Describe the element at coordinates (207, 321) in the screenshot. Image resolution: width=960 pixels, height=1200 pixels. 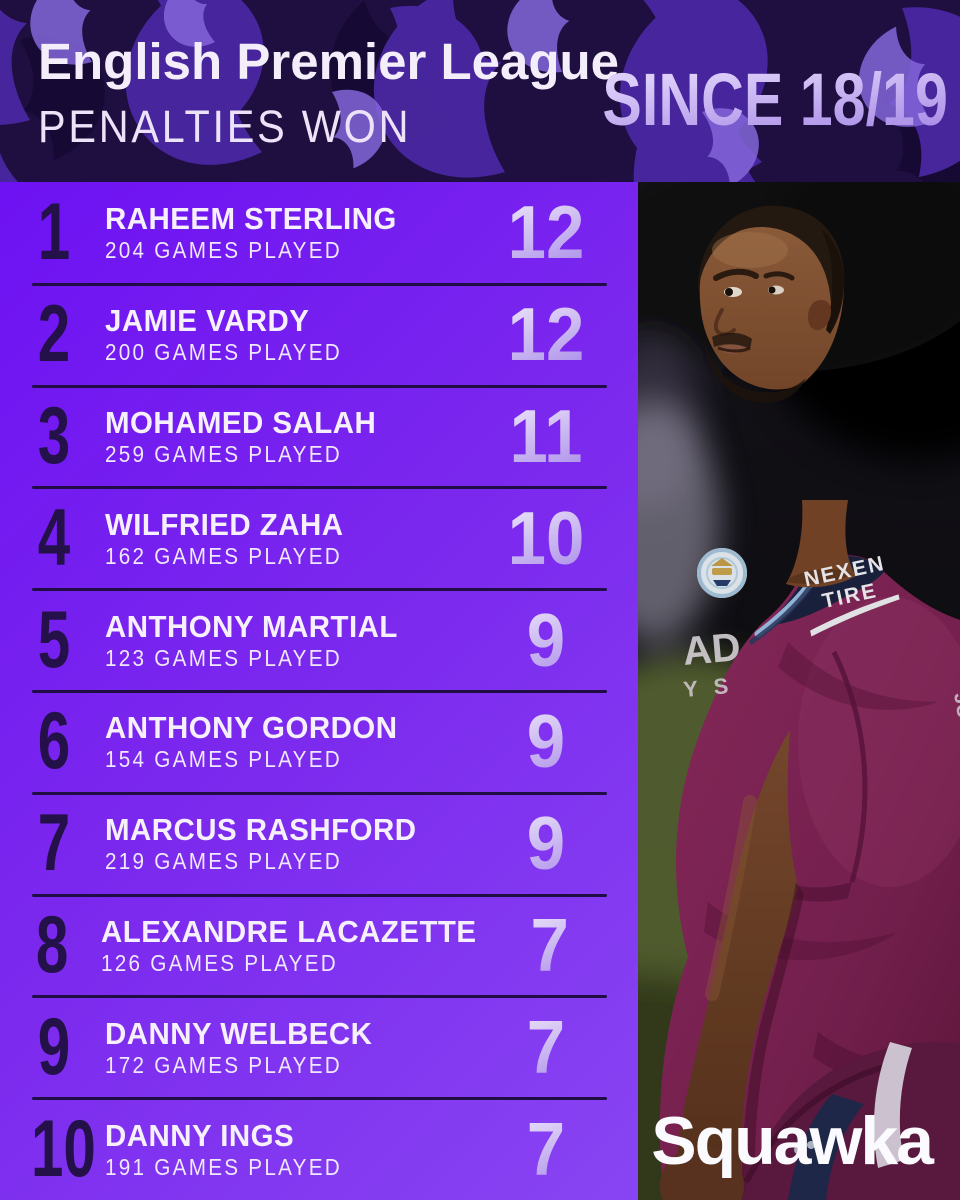
I see `player-name: JAMIE VARDY` at that location.